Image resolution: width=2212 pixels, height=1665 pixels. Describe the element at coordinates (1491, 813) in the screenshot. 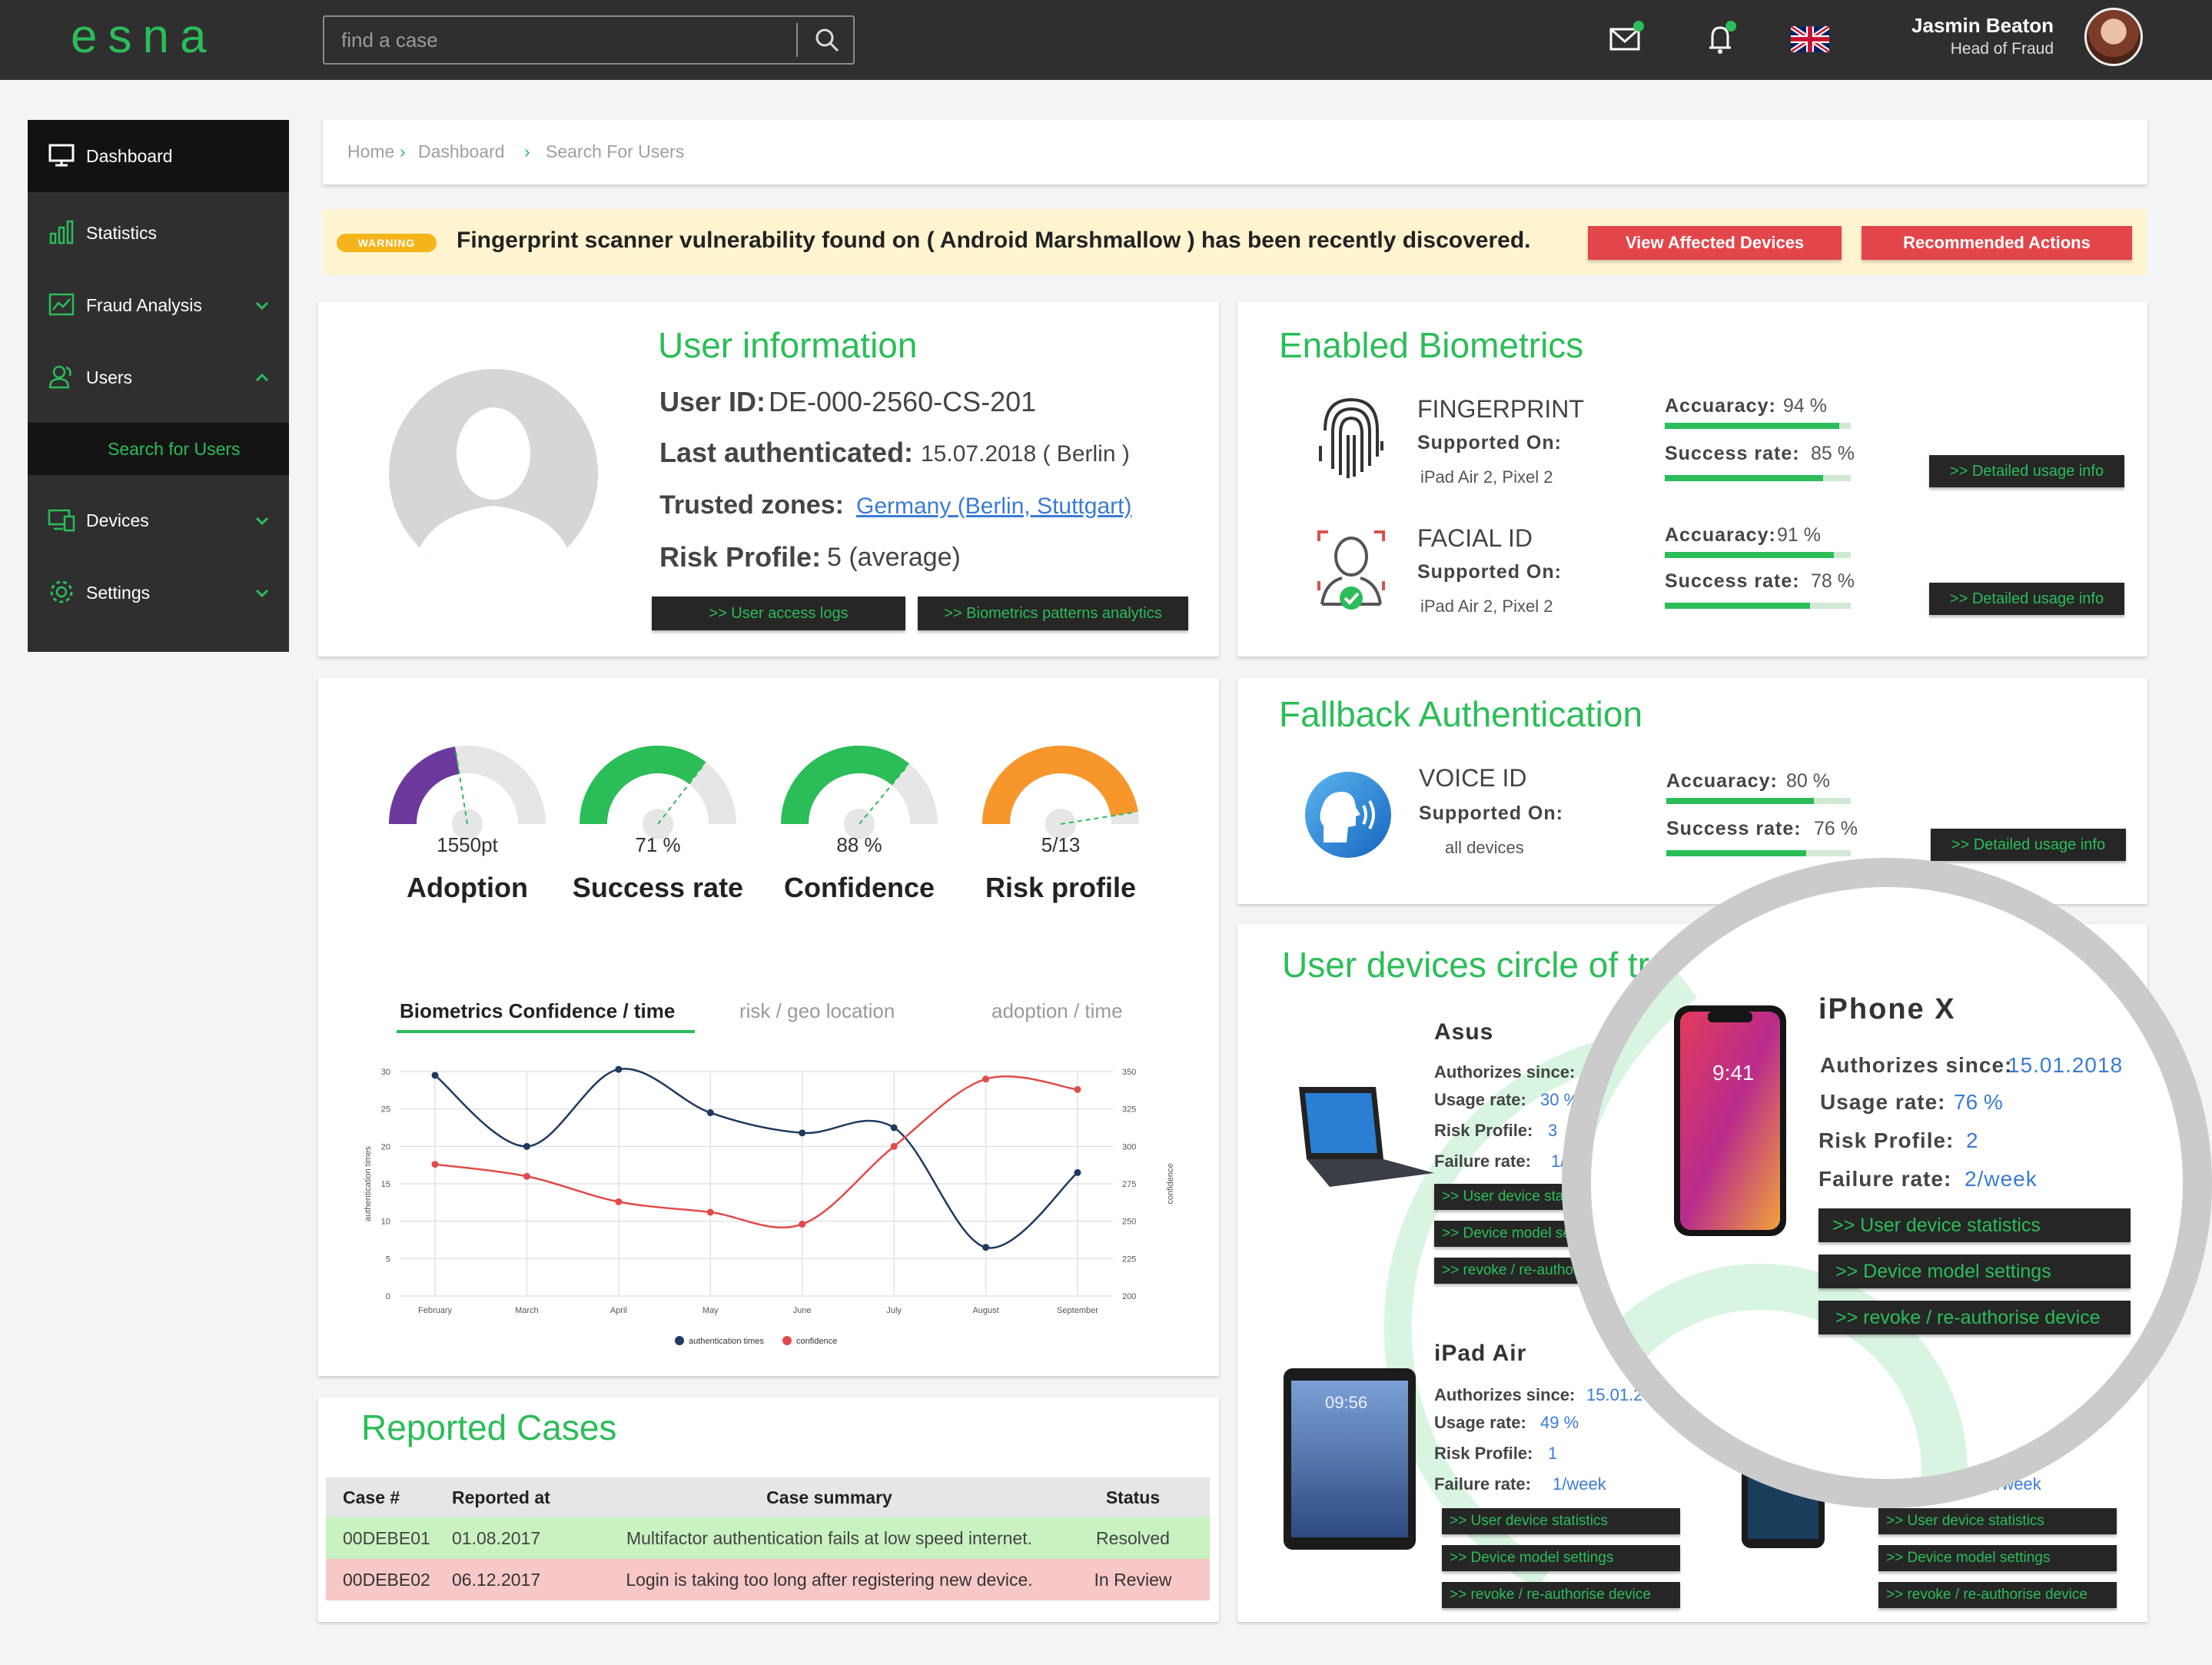

I see `voice-id-supported-label: Supported On:` at that location.